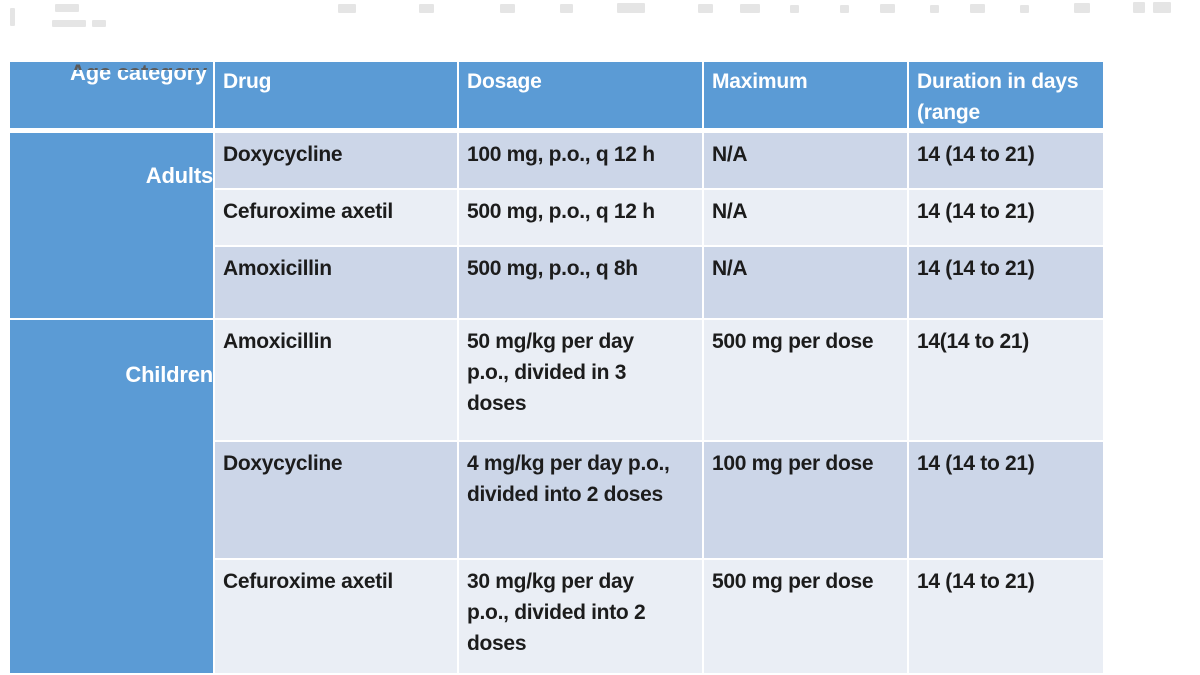  I want to click on age-category-label: Age category, so click(138, 72).